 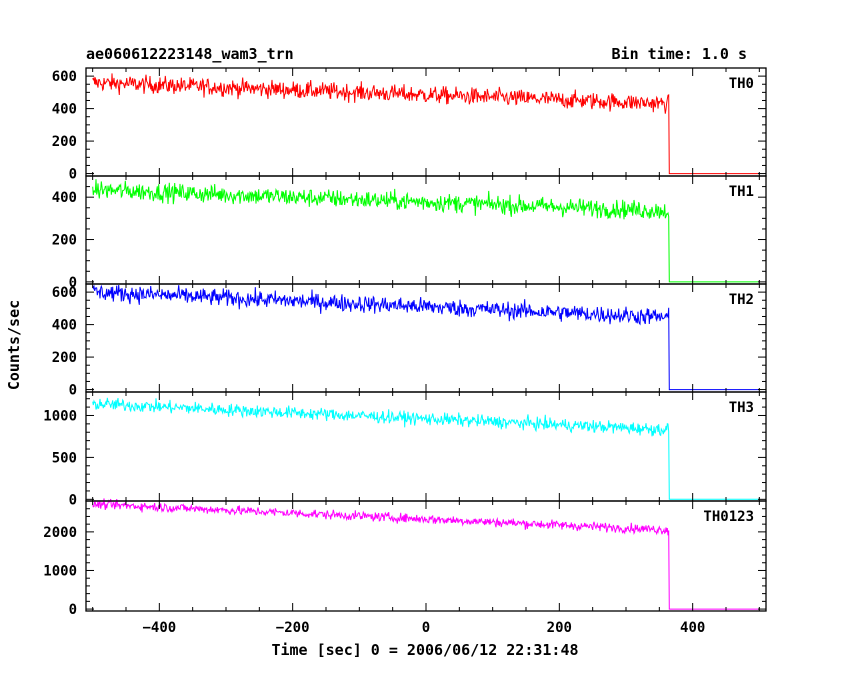 What do you see at coordinates (741, 300) in the screenshot?
I see `panel-label: TH2` at bounding box center [741, 300].